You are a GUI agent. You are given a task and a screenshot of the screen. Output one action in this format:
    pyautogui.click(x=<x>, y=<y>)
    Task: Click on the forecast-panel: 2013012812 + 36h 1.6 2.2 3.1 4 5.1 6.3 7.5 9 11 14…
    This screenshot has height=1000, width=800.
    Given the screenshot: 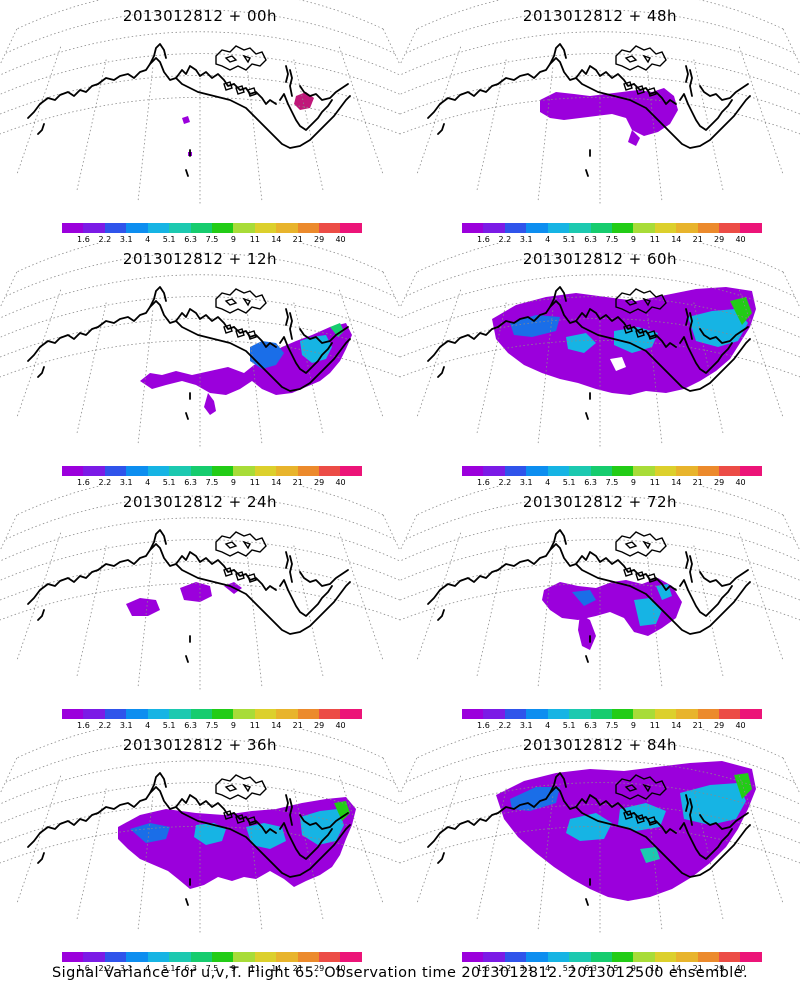 What is the action you would take?
    pyautogui.click(x=200, y=854)
    